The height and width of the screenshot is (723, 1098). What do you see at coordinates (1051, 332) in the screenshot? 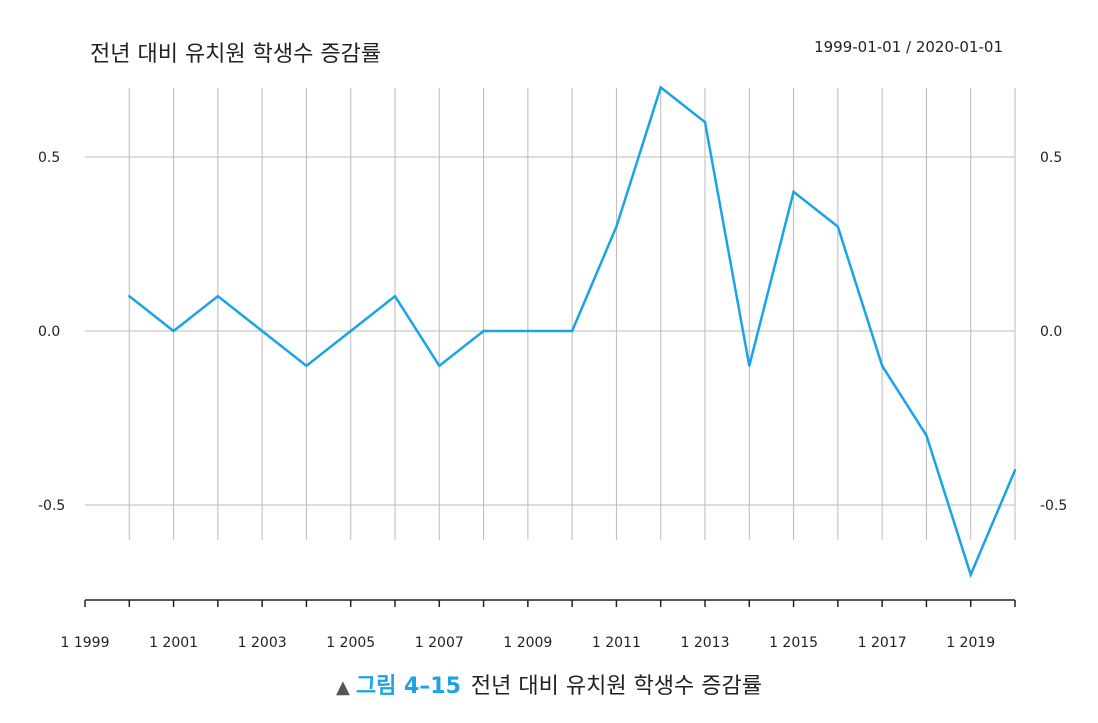
I see `y-tick-label-right: 0.0` at bounding box center [1051, 332].